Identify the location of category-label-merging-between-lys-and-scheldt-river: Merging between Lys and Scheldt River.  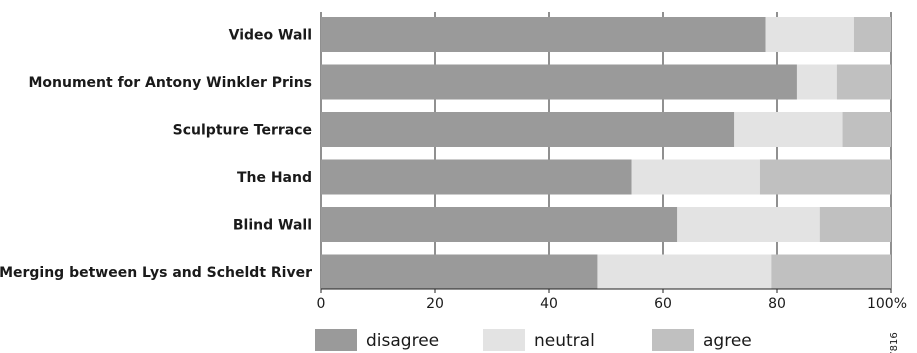
(156, 273).